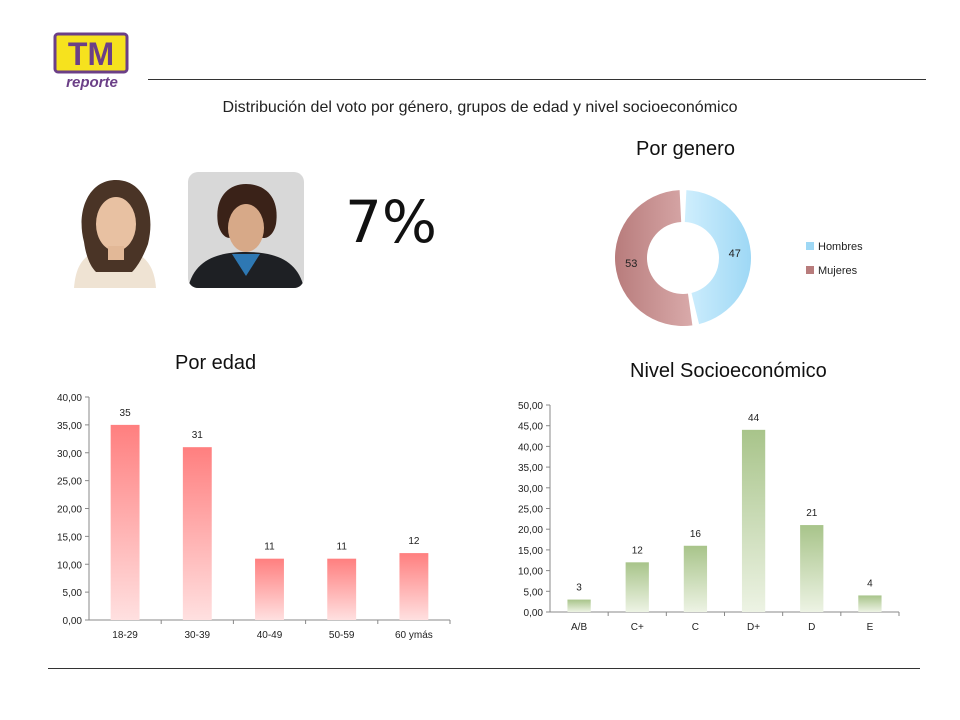 This screenshot has width=960, height=720. Describe the element at coordinates (579, 627) in the screenshot. I see `x-tick-label: A/B` at that location.